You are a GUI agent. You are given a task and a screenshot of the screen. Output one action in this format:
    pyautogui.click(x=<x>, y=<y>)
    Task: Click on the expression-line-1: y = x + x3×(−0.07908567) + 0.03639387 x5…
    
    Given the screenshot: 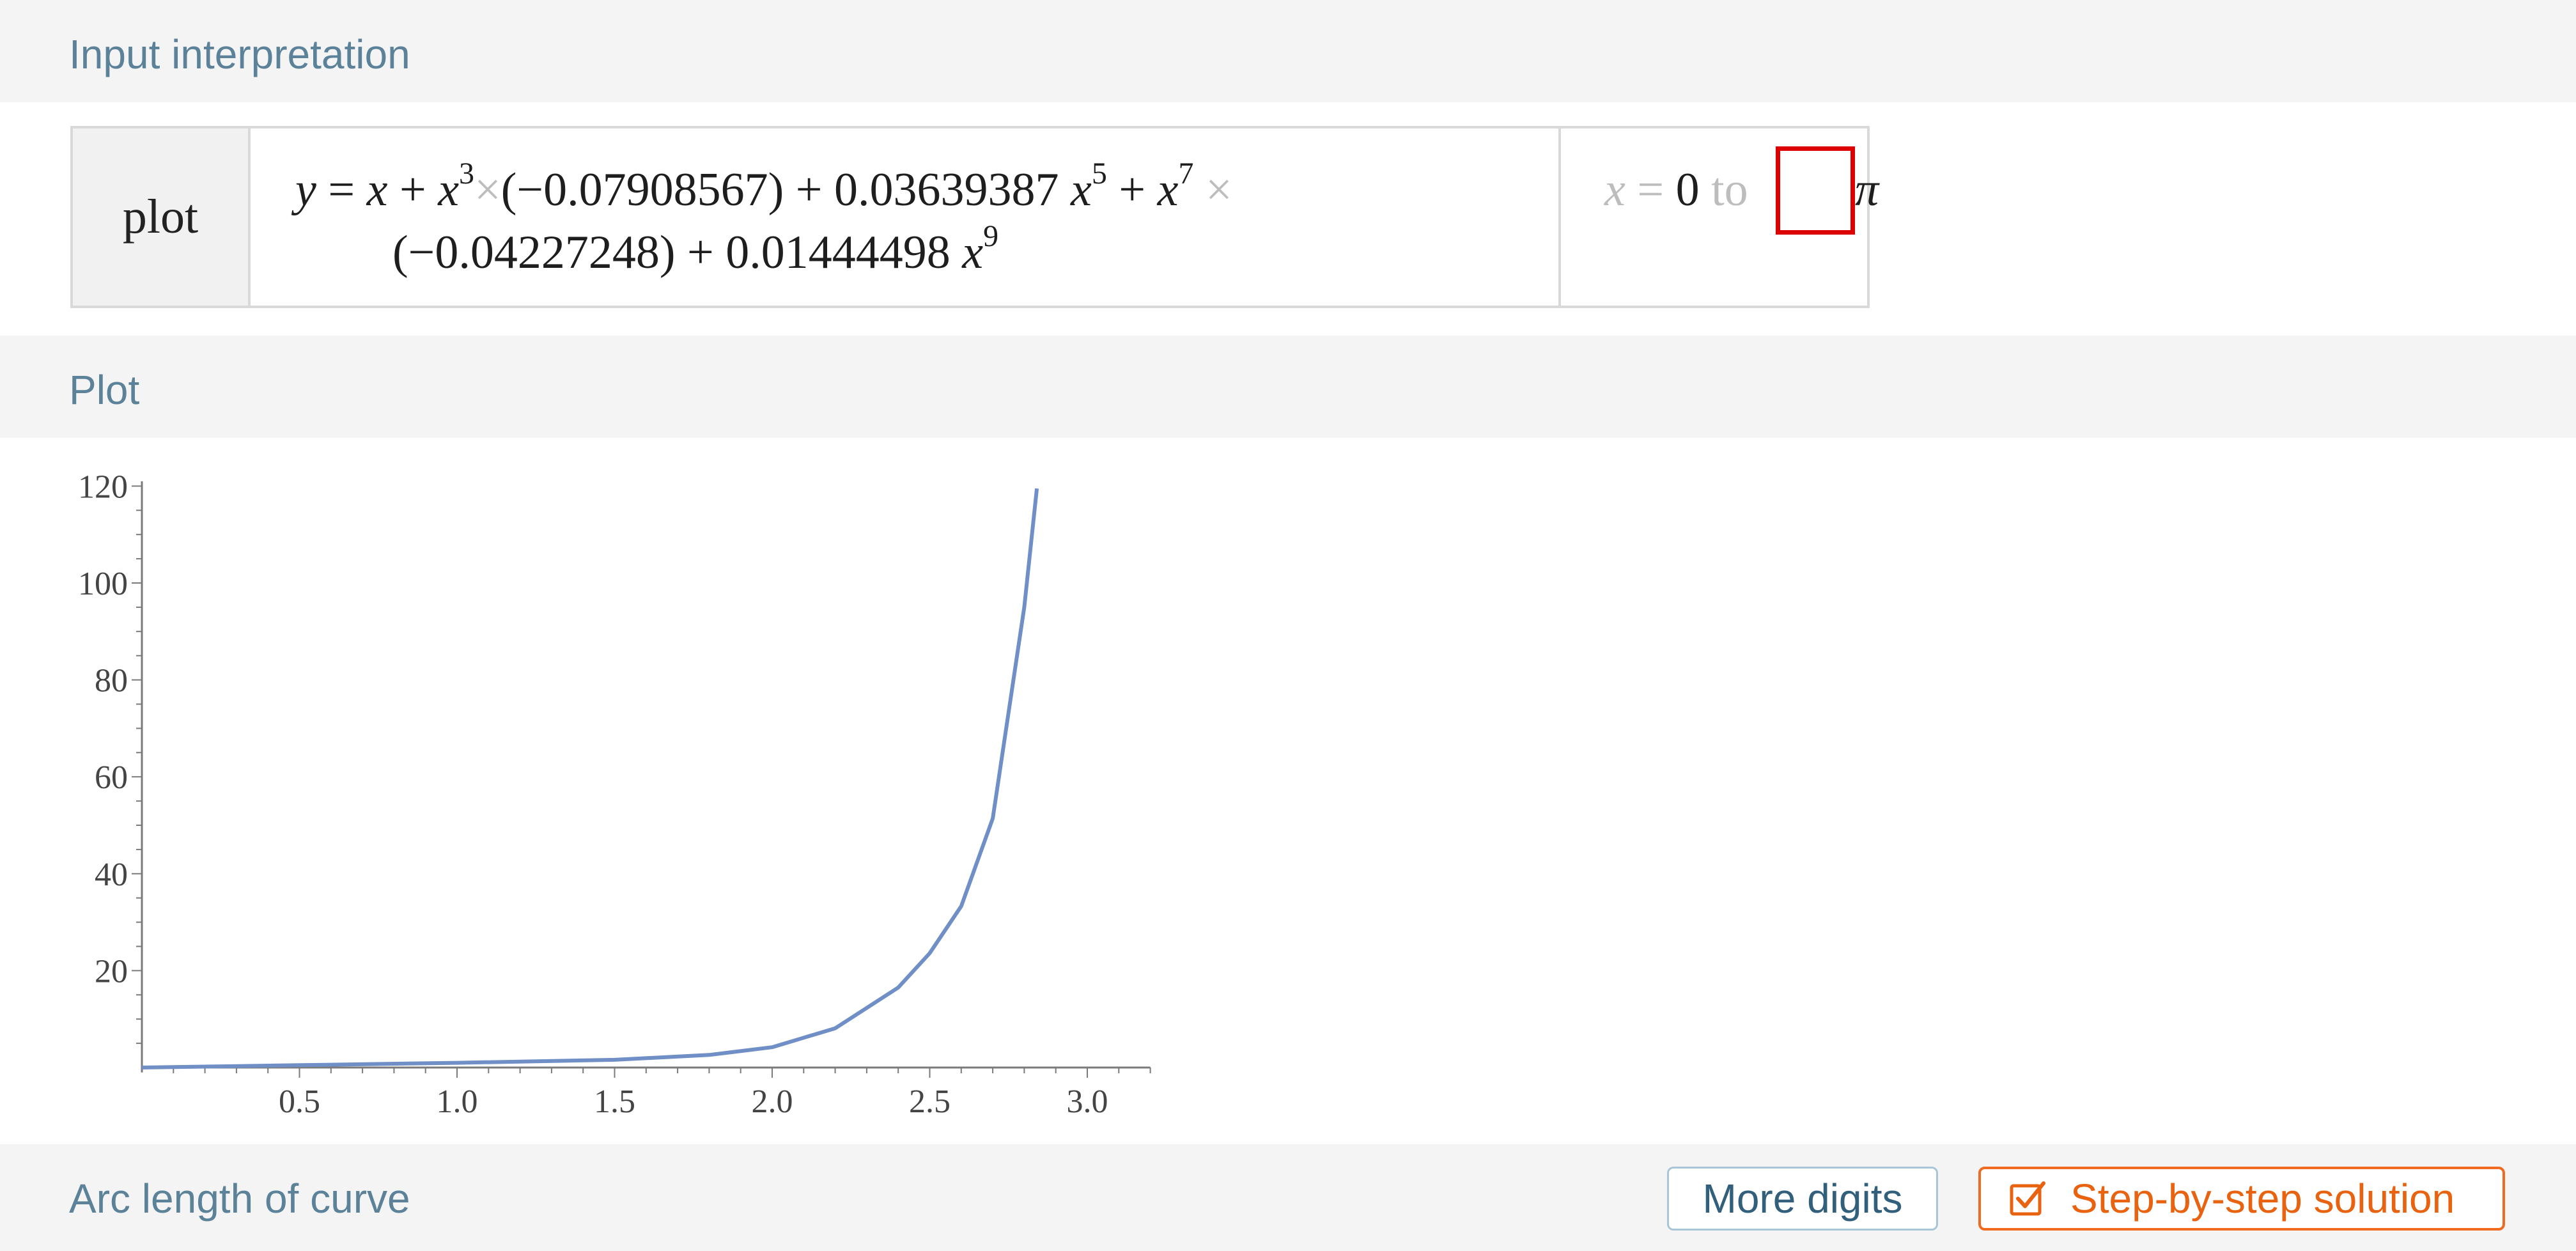 What is the action you would take?
    pyautogui.click(x=763, y=187)
    